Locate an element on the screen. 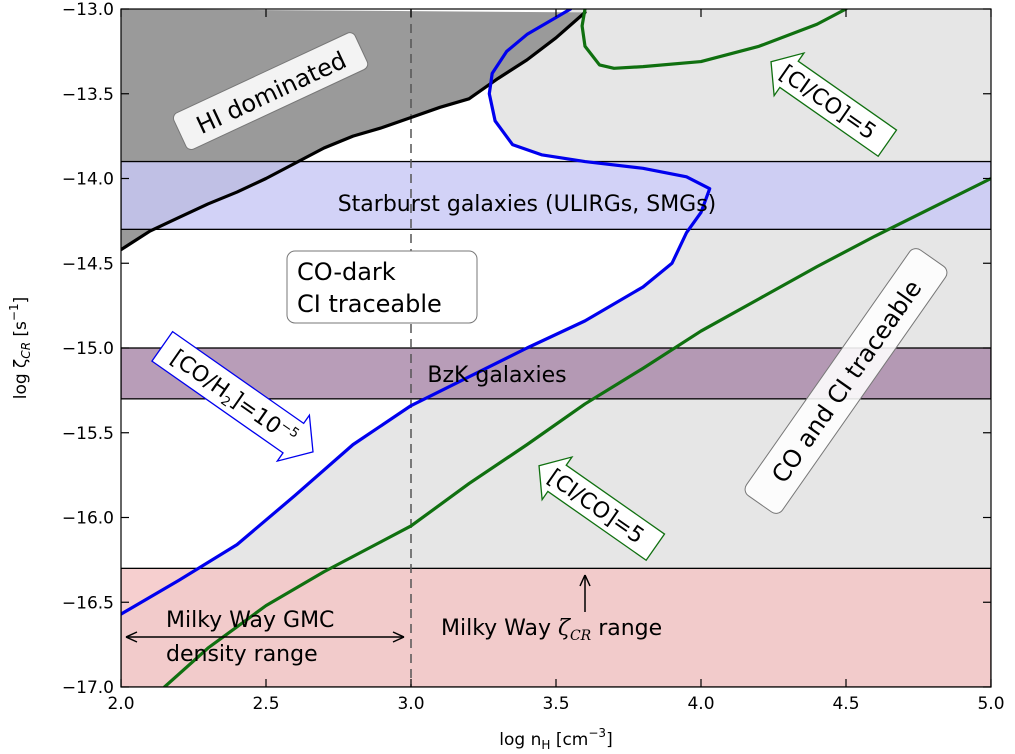 The image size is (1015, 754). svg-text: CO-dark is located at coordinates (346, 272).